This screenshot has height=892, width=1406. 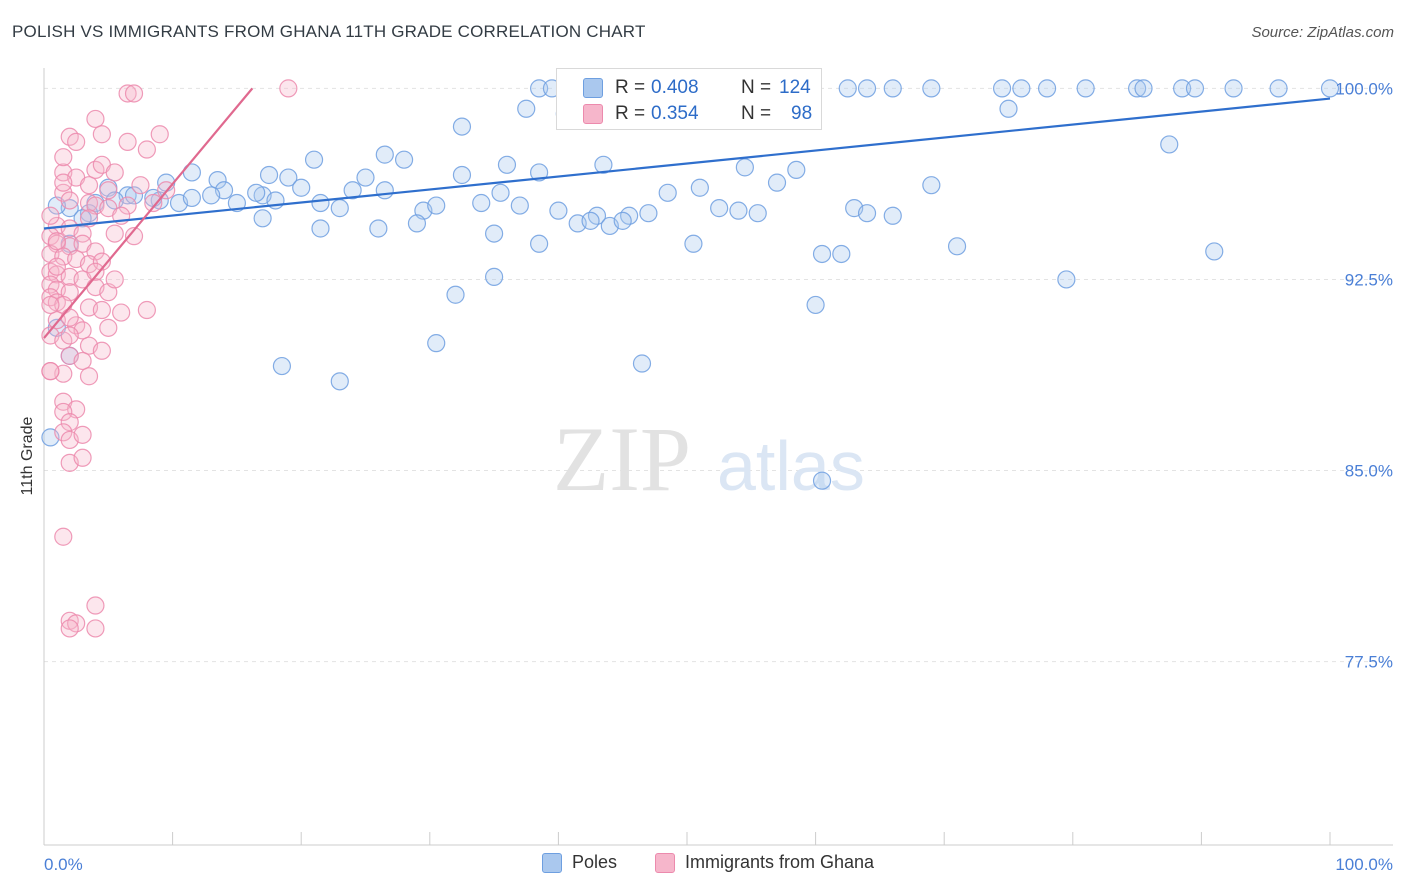 I want to click on y-tick-label: 85.0%, so click(x=1369, y=471).